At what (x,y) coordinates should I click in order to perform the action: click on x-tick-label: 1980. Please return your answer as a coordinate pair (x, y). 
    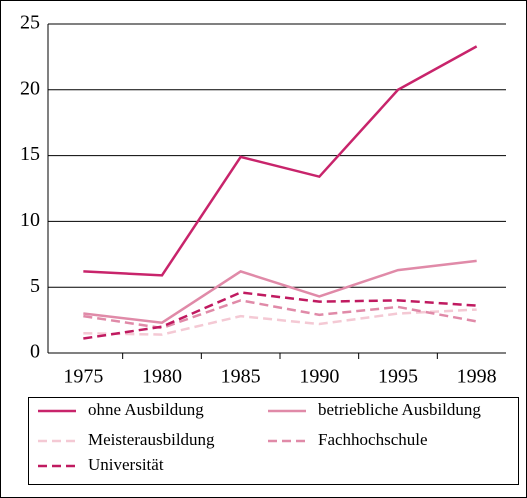
    Looking at the image, I should click on (162, 377).